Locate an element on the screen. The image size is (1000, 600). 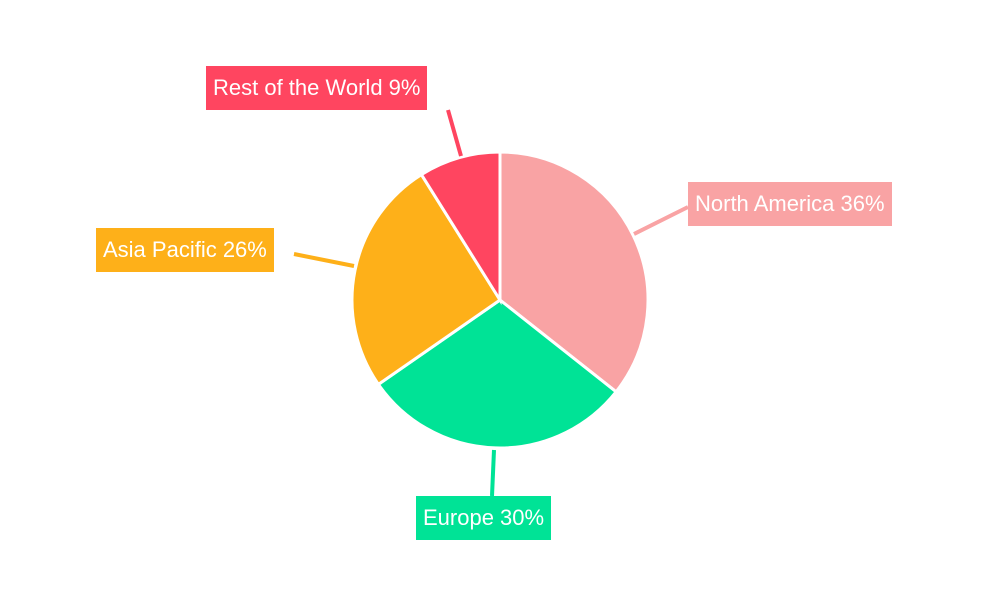
label-europe: Europe 30% is located at coordinates (484, 518).